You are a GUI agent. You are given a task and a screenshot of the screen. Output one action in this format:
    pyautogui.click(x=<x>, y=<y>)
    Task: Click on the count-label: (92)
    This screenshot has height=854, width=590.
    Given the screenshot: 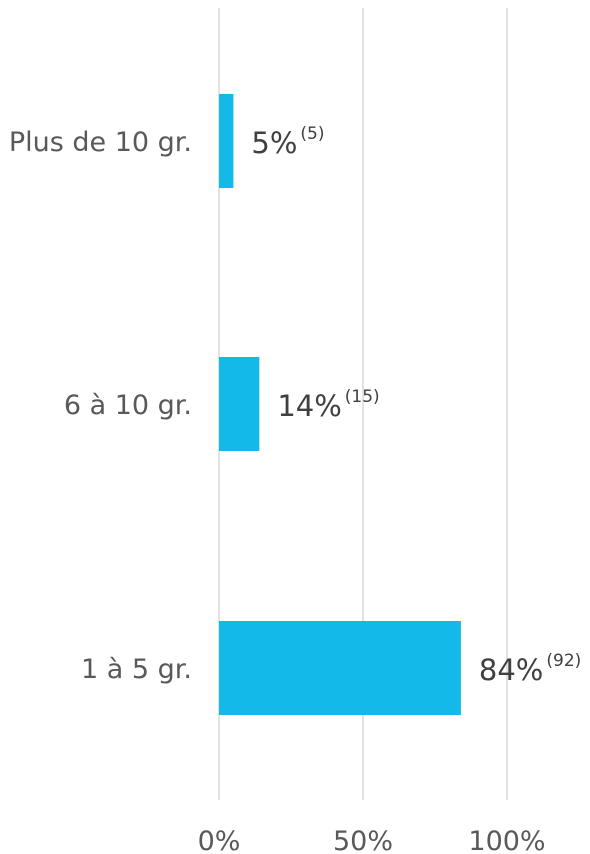 What is the action you would take?
    pyautogui.click(x=563, y=661)
    